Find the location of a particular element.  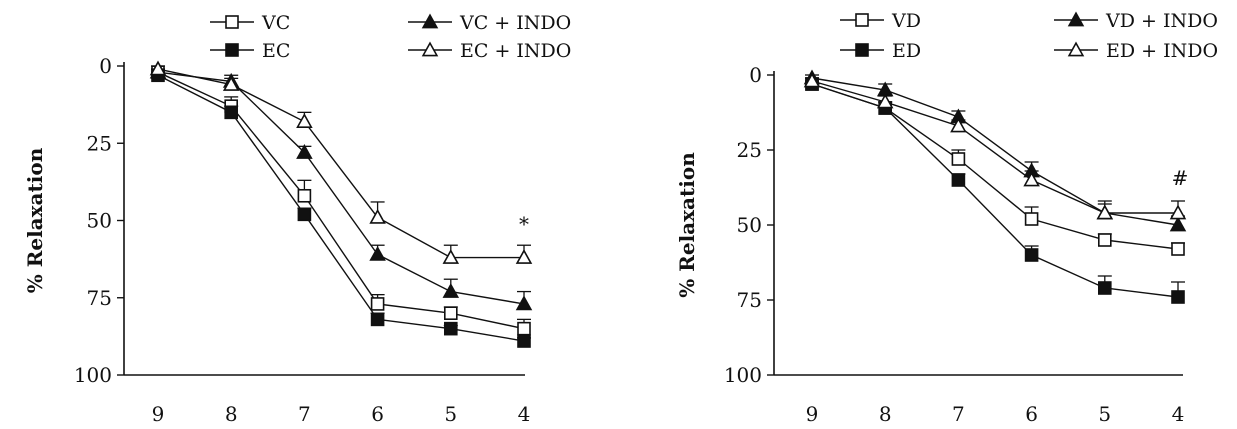

legend-item: VC is located at coordinates (250, 23).